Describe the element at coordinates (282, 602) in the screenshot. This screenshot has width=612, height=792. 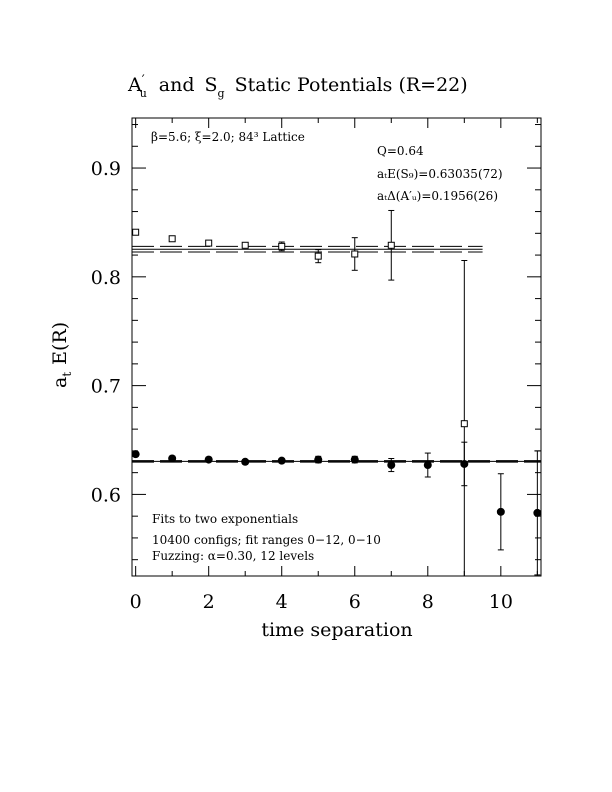
I see `x-tick-label: 4` at that location.